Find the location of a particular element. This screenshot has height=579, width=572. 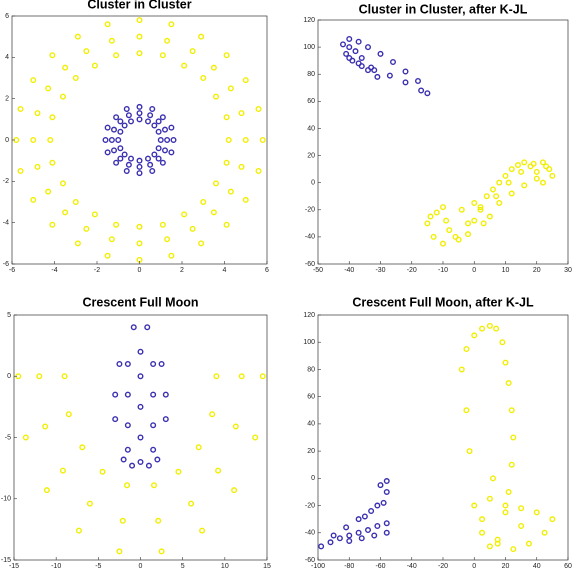

x-tick-label: 60 is located at coordinates (568, 566).